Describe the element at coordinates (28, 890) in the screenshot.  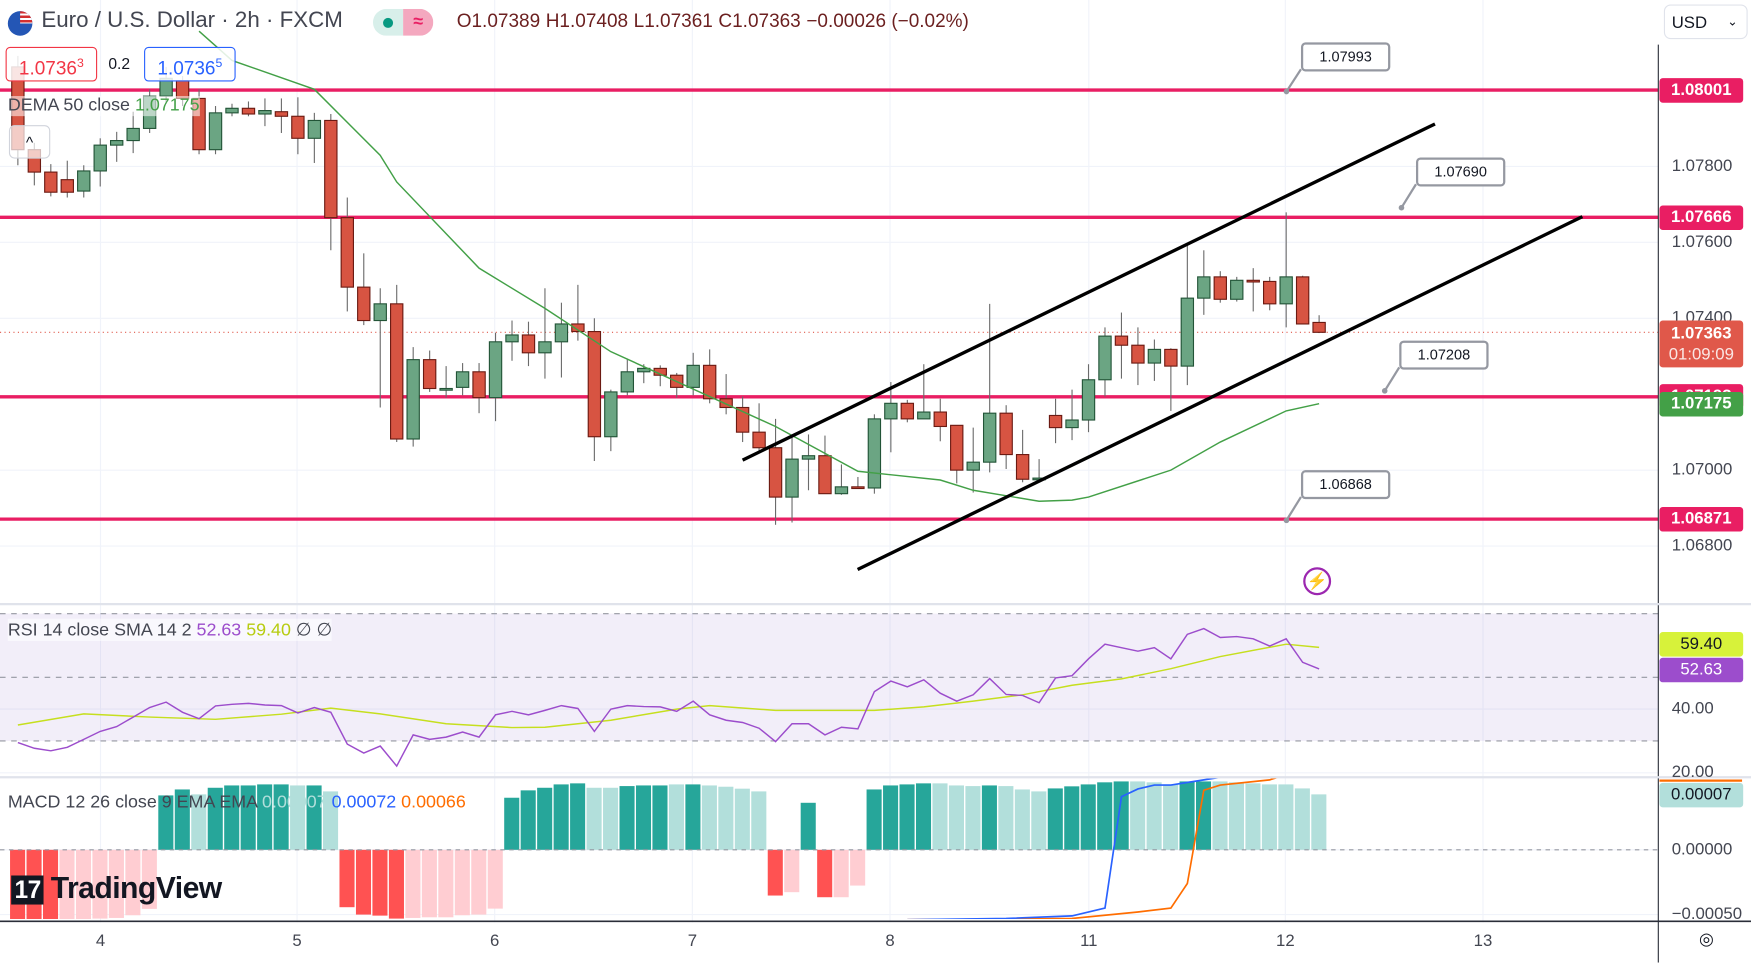
I see `tv-mark-icon: 17` at that location.